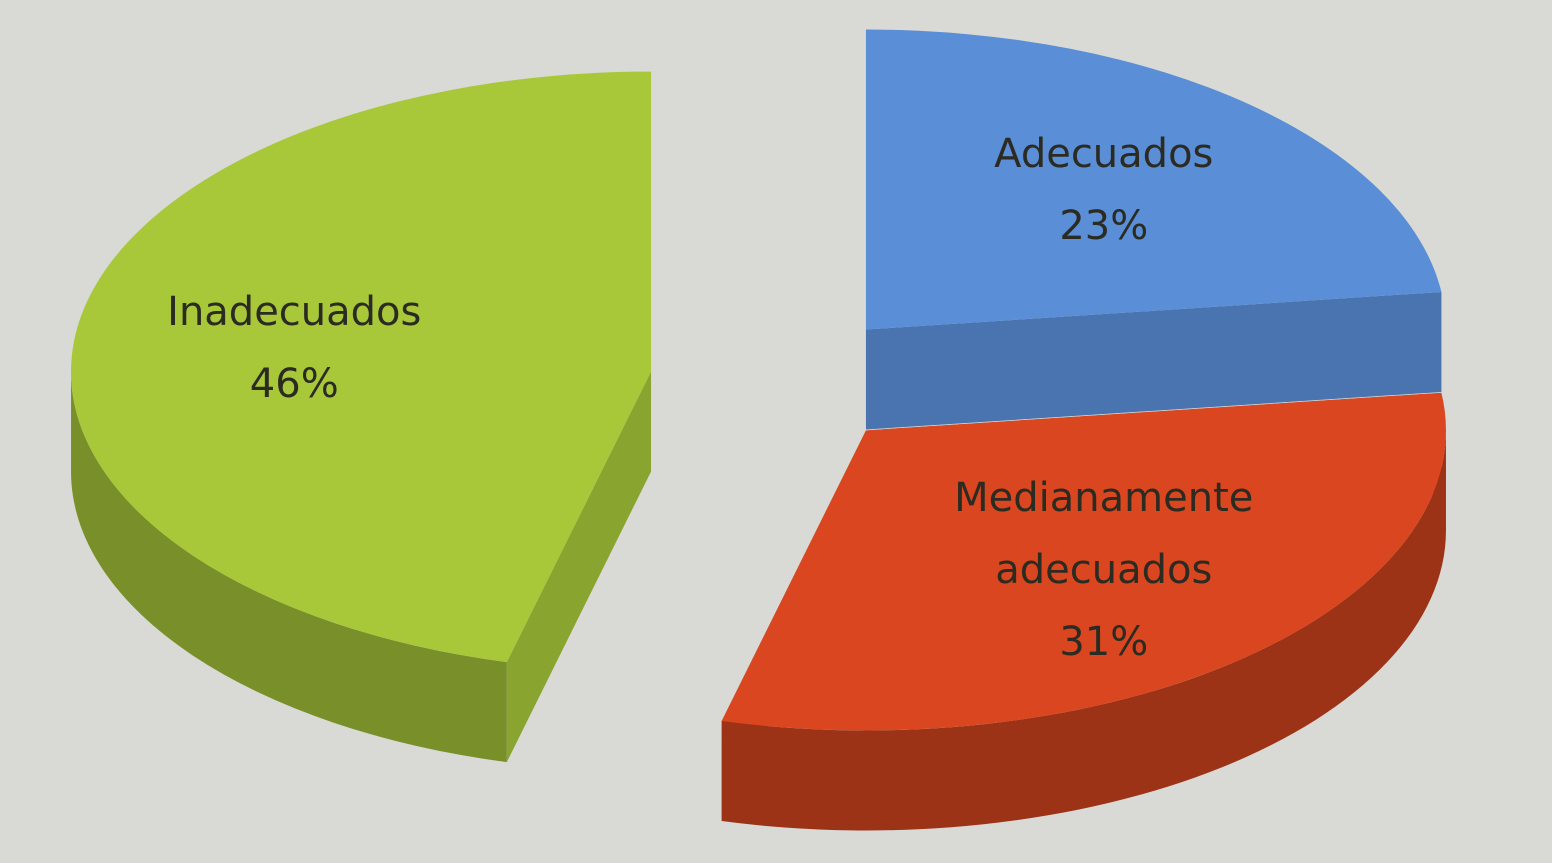 This screenshot has width=1552, height=863. Describe the element at coordinates (289, 567) in the screenshot. I see `slice-side` at that location.